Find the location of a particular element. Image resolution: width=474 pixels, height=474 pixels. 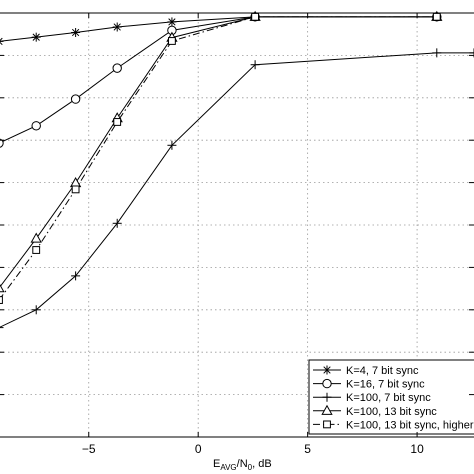

legend-label: K=4, 7 bit sync is located at coordinates (382, 371).